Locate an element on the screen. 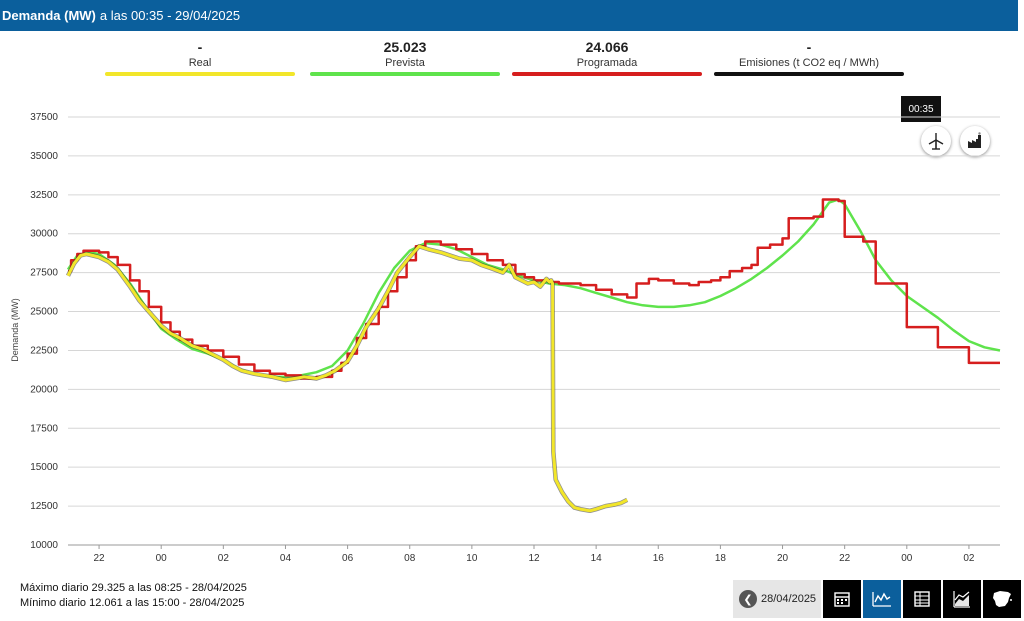  line-chart-icon is located at coordinates (881, 599).